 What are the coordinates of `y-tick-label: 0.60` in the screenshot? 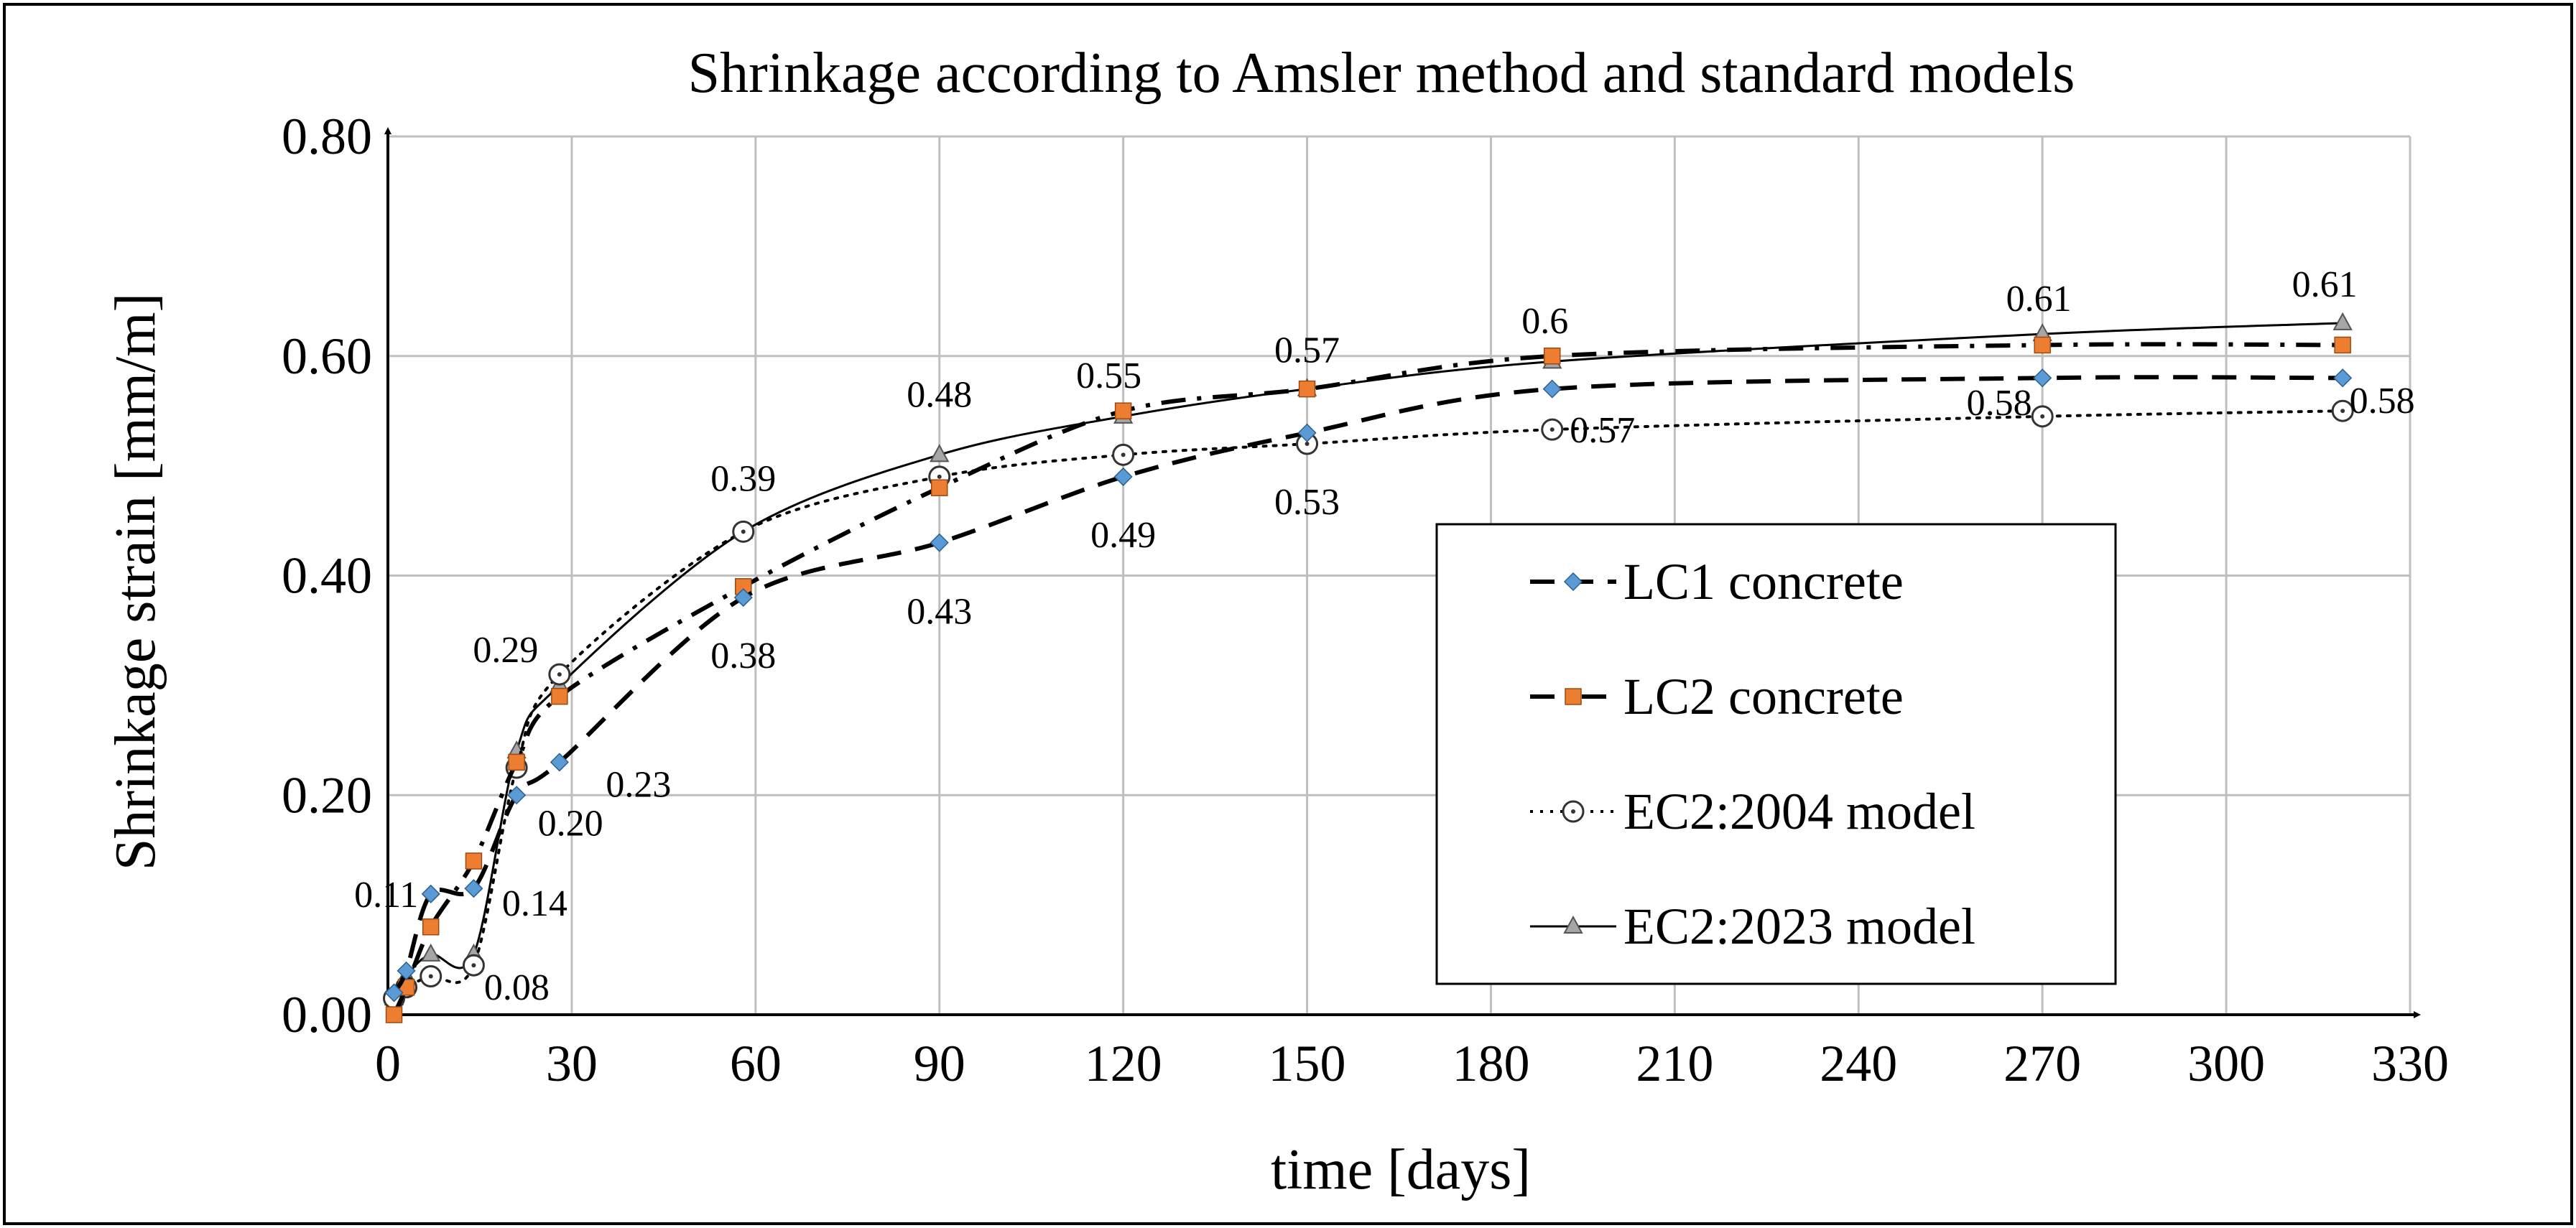 It's located at (327, 356).